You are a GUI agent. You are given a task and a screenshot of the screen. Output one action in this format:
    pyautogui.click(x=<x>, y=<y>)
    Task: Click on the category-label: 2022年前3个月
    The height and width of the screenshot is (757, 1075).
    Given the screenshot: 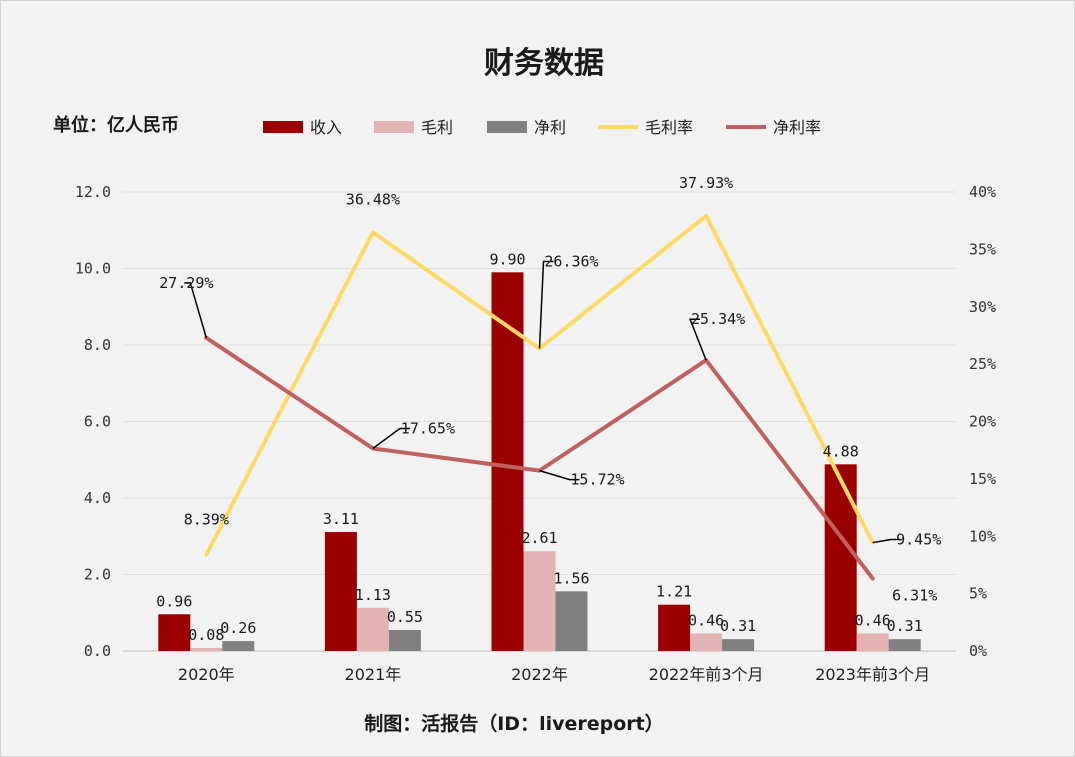 What is the action you would take?
    pyautogui.click(x=706, y=674)
    